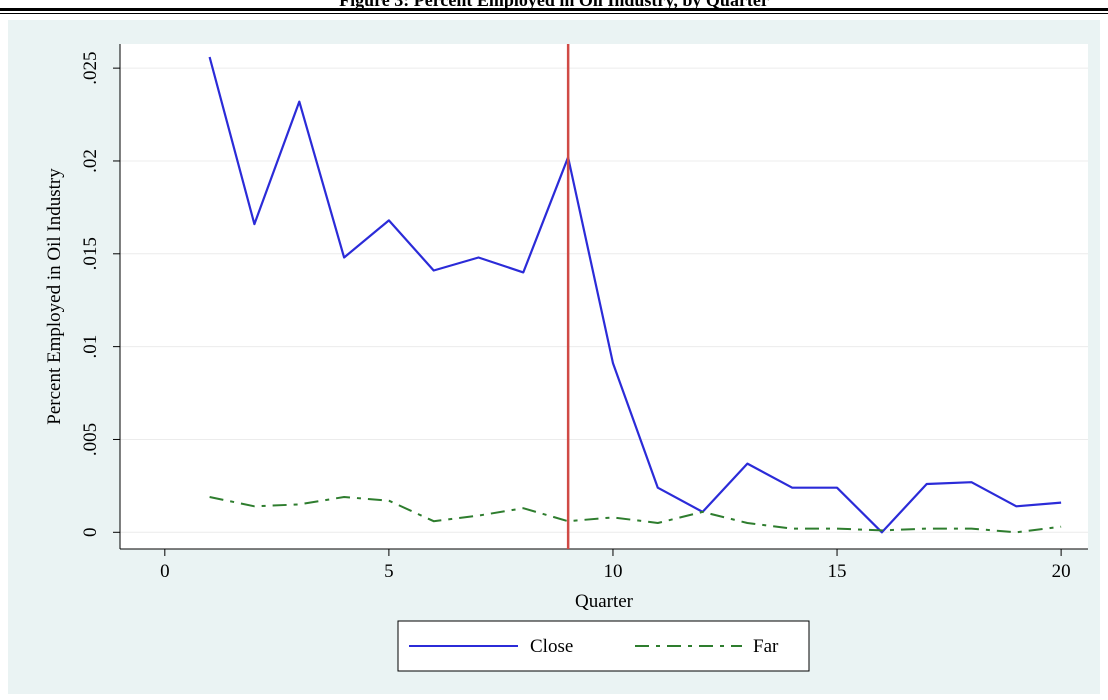 The image size is (1108, 700). What do you see at coordinates (1061, 571) in the screenshot?
I see `x-tick-label: 20` at bounding box center [1061, 571].